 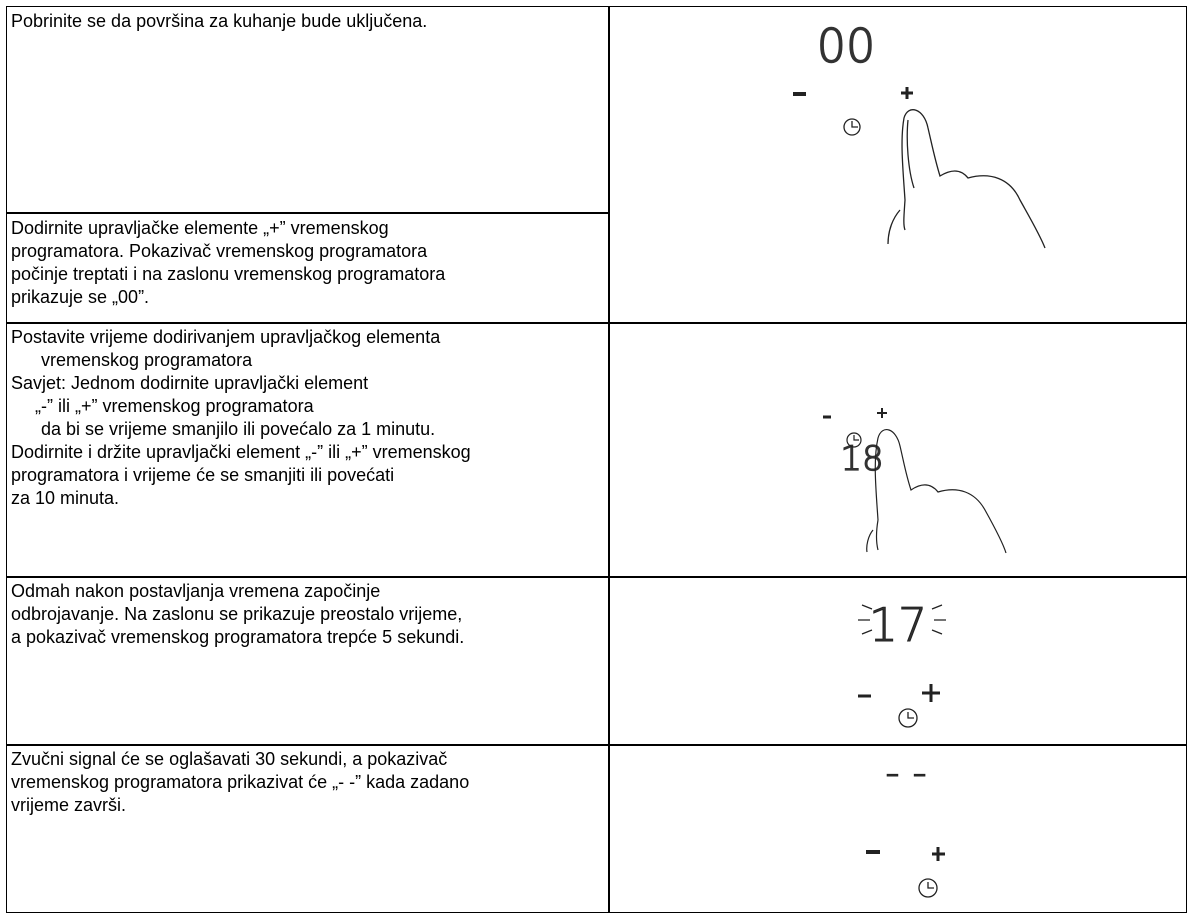 I want to click on timer-display: 18, so click(x=861, y=459).